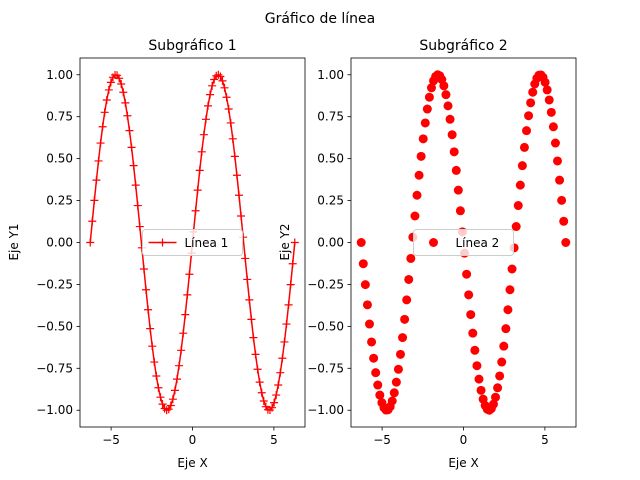 The width and height of the screenshot is (640, 480). I want to click on subplot-2-ytick-label: 0.00, so click(330, 243).